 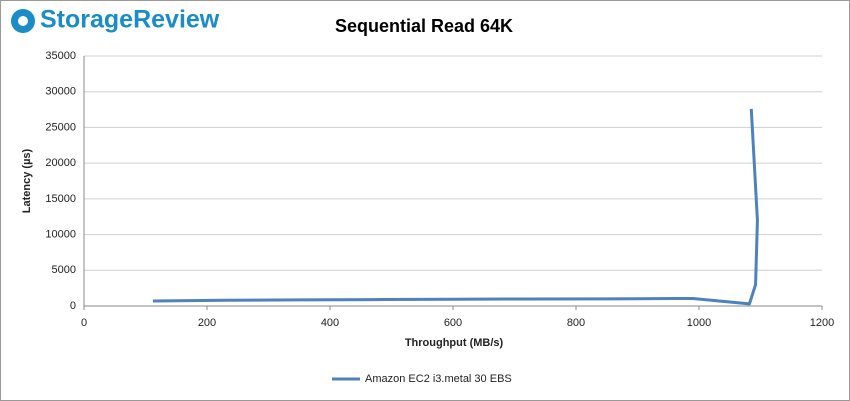 What do you see at coordinates (699, 323) in the screenshot?
I see `x-tick-label: 1000` at bounding box center [699, 323].